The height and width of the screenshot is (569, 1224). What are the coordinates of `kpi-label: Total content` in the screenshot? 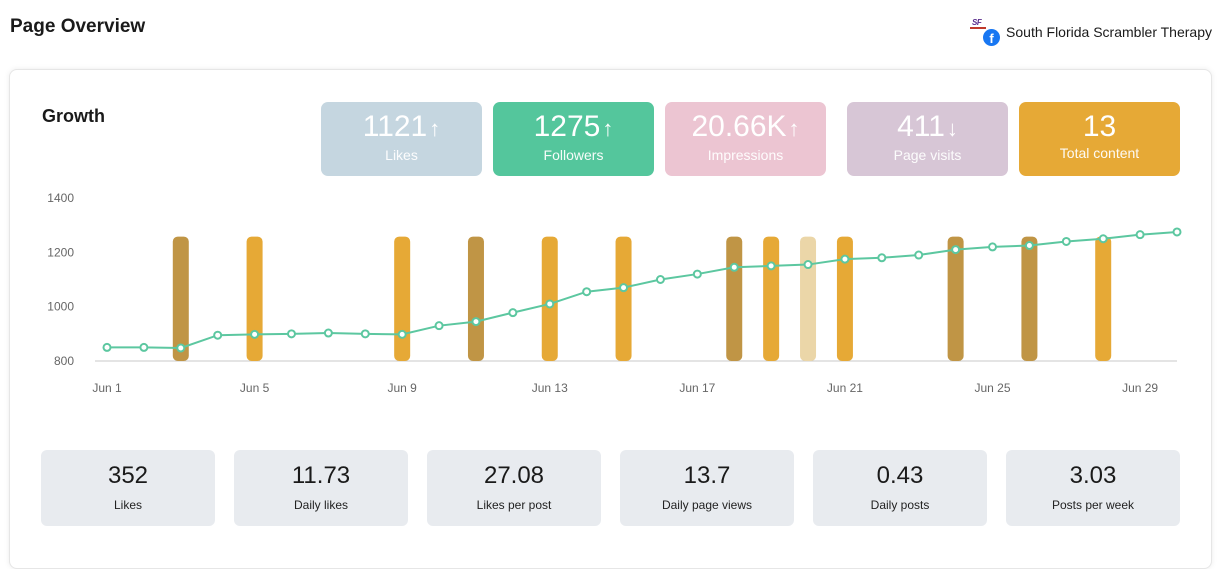 It's located at (1099, 153).